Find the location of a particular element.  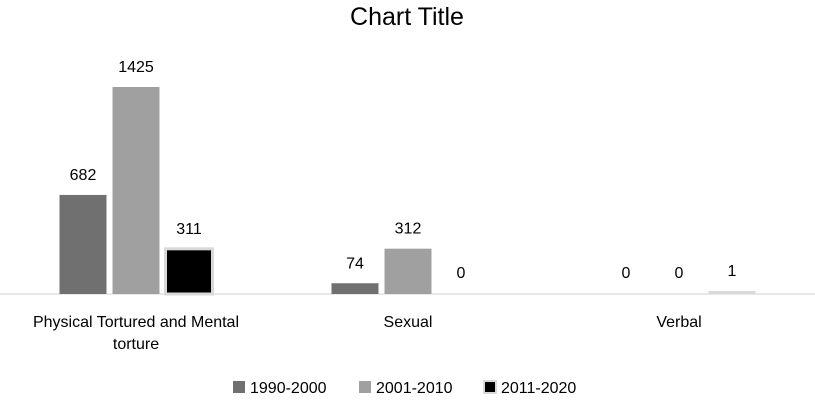

legend-swatch-2011-2020 is located at coordinates (490, 387).